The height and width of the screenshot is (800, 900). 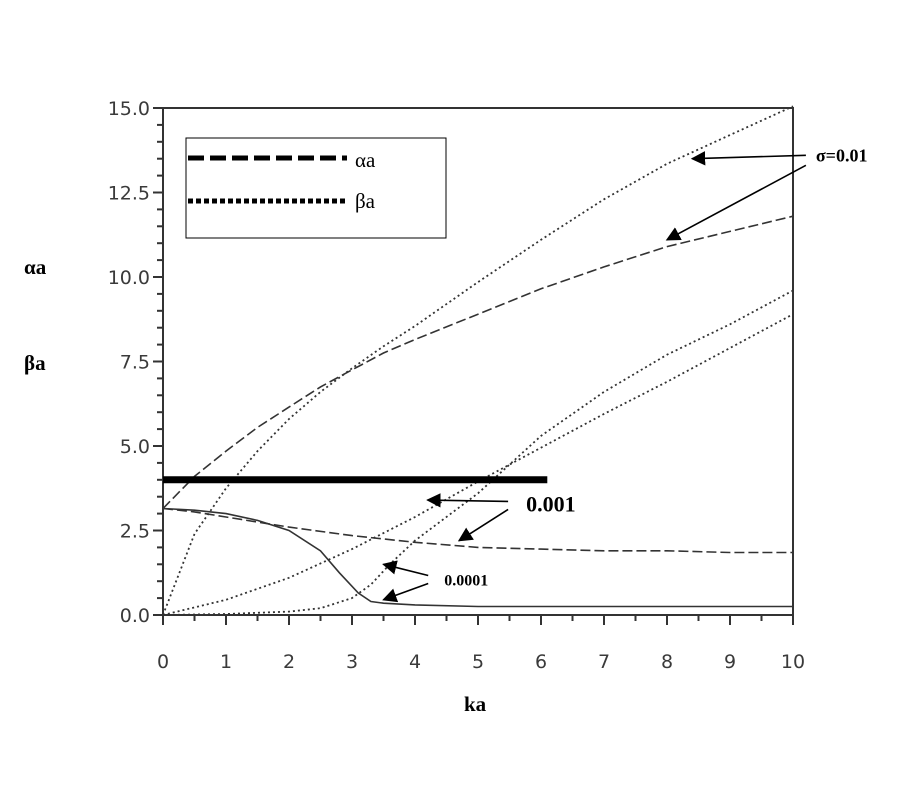 What do you see at coordinates (135, 447) in the screenshot?
I see `y-tick-label: 5.0` at bounding box center [135, 447].